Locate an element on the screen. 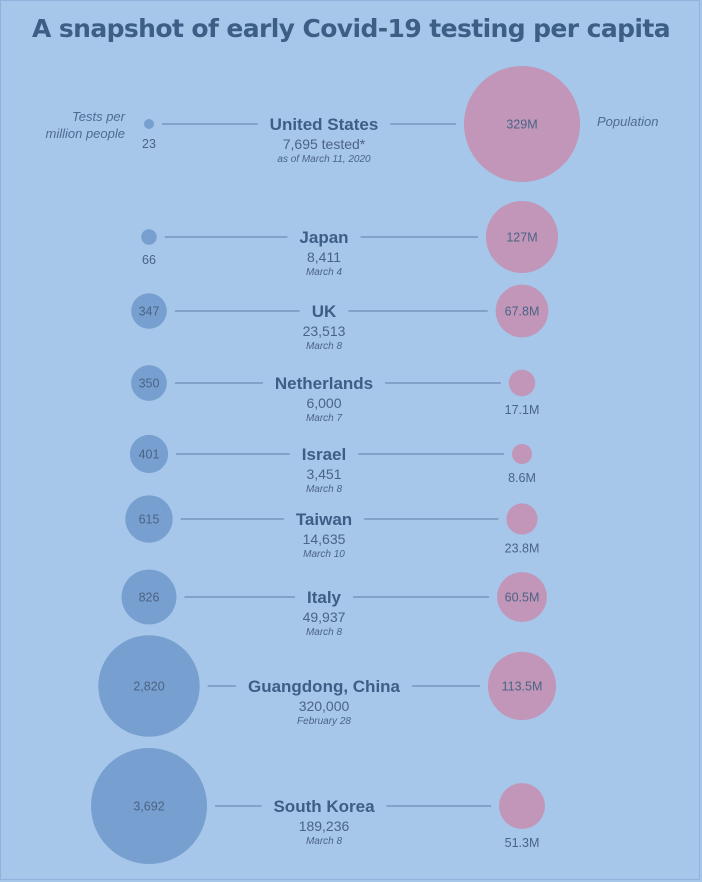 The height and width of the screenshot is (882, 702). tests-value-label: 401 is located at coordinates (149, 455).